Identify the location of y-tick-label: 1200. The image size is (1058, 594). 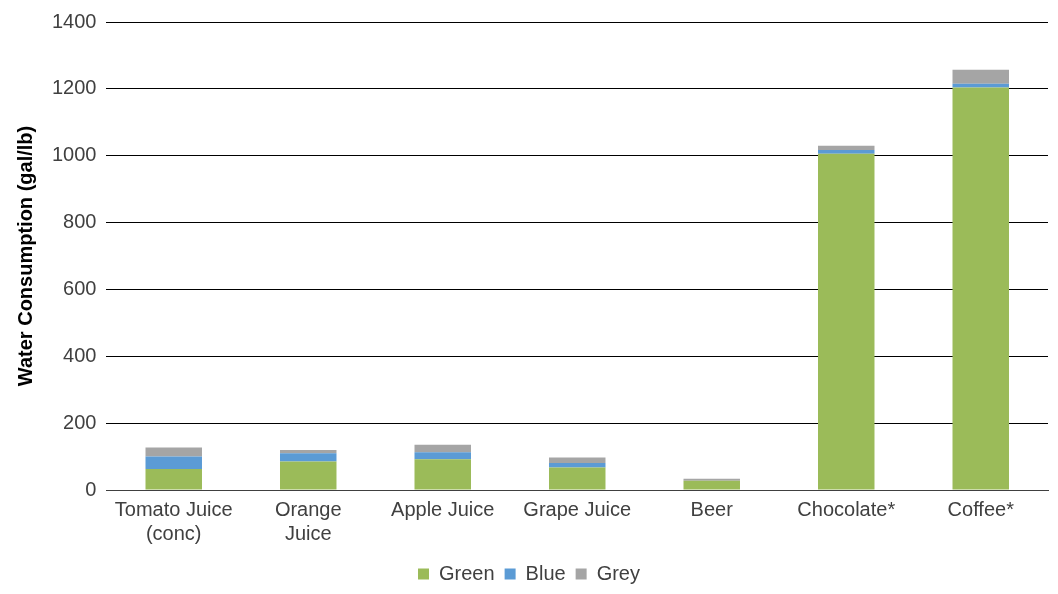
(74, 87).